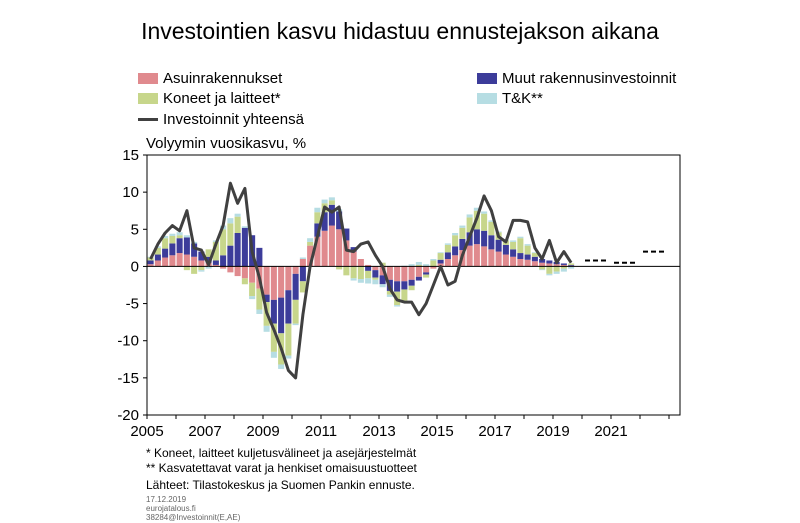  I want to click on x-tick-label: 2019, so click(552, 431).